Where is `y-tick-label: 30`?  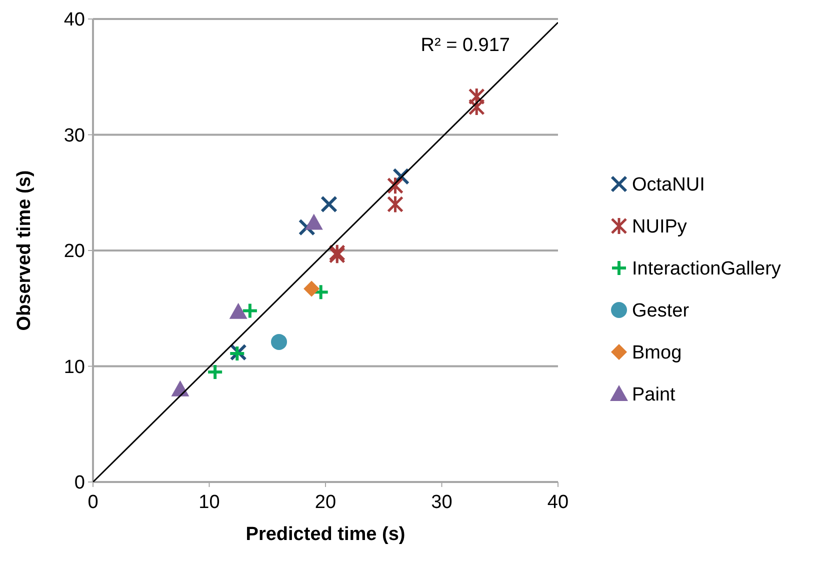 y-tick-label: 30 is located at coordinates (74, 135).